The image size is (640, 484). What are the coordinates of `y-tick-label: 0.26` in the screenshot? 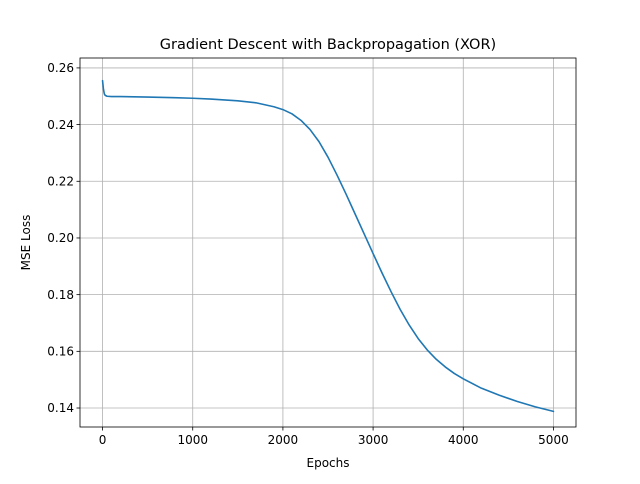 It's located at (60, 68).